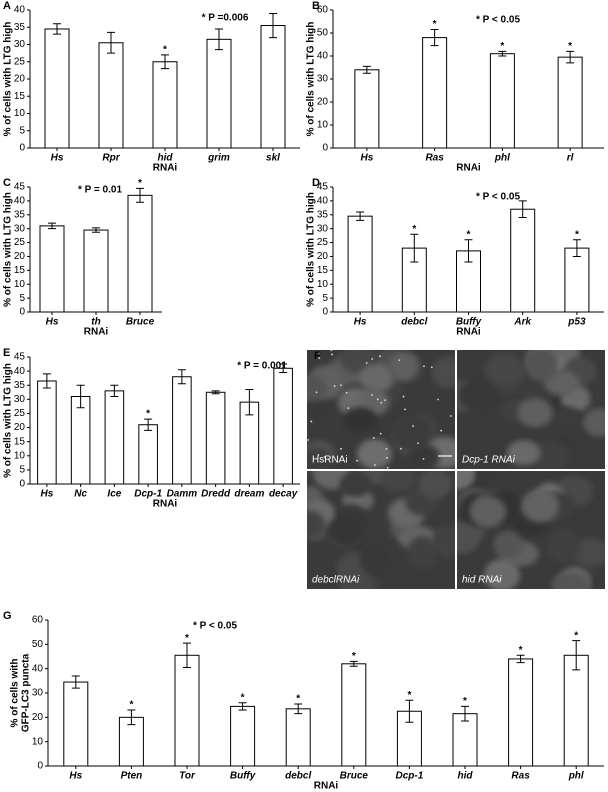 This screenshot has width=608, height=792. Describe the element at coordinates (317, 356) in the screenshot. I see `panel-label: F` at that location.